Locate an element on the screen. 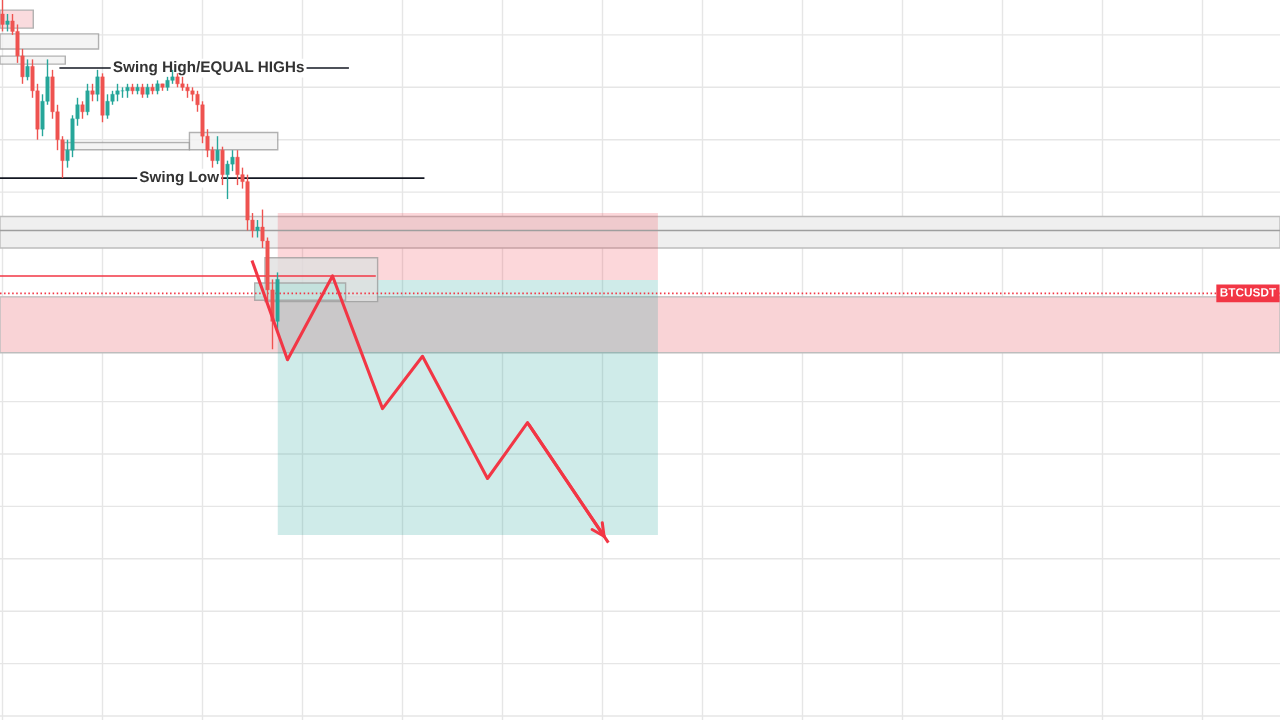  ref-line-label: Swing Low is located at coordinates (179, 178).